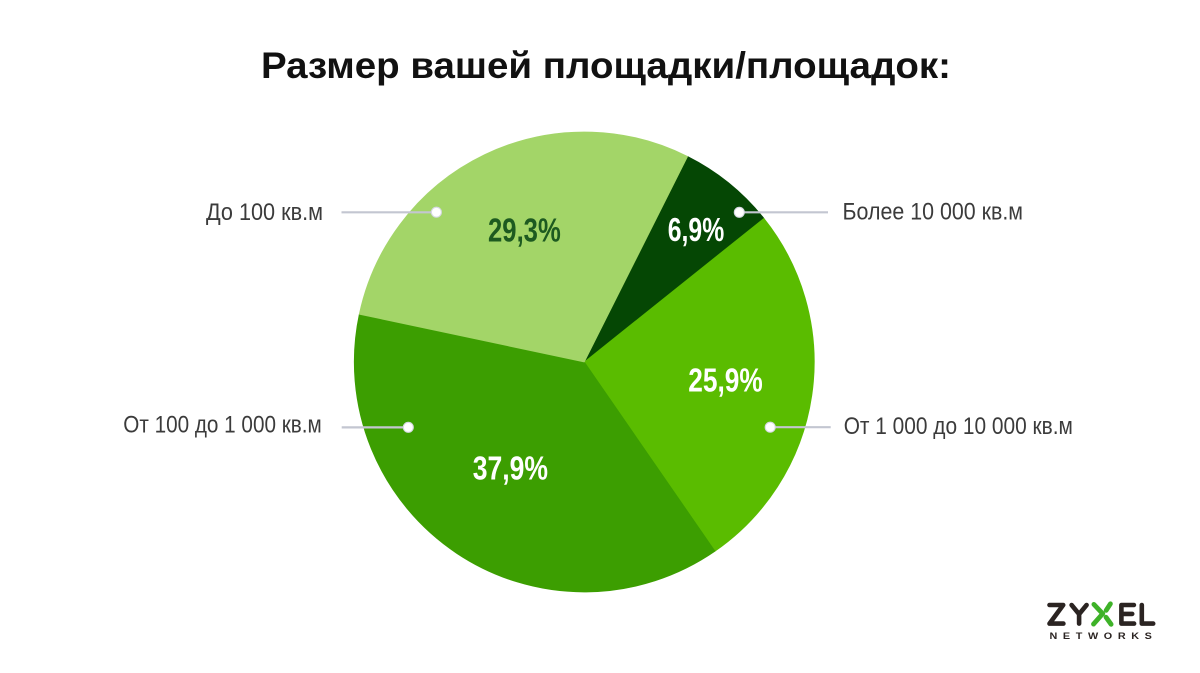 The height and width of the screenshot is (673, 1200). Describe the element at coordinates (1104, 636) in the screenshot. I see `svg-text: NETWORKS` at that location.